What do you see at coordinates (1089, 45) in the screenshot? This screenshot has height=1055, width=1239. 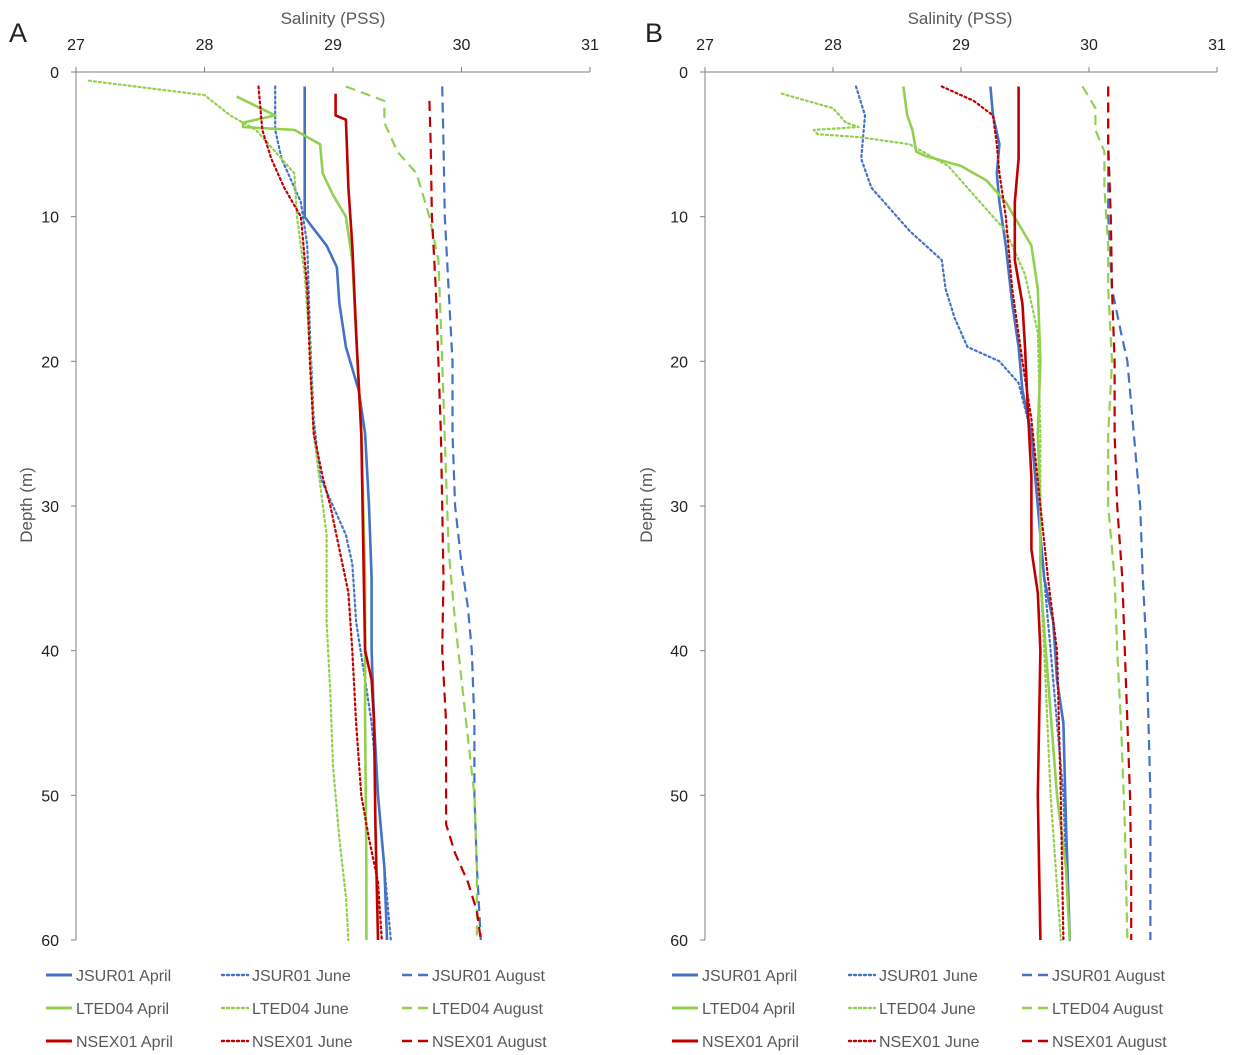 I see `panel-b-x-tick-label: 30` at bounding box center [1089, 45].